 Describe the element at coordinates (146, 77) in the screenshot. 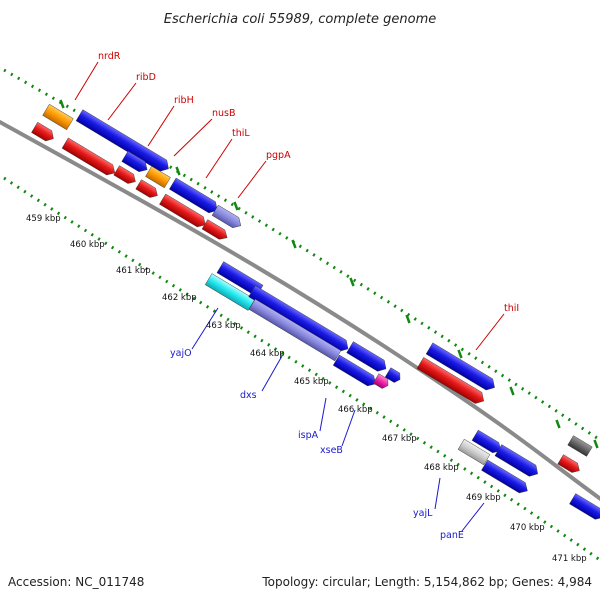

I see `gene-label-ribD: ribD` at that location.